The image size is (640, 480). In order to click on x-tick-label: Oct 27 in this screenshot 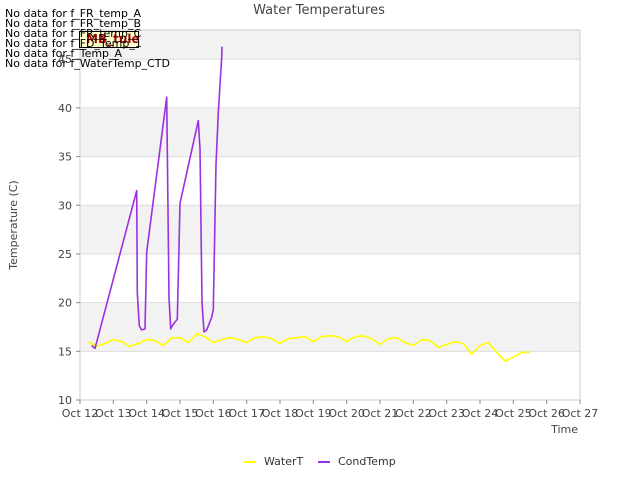, I will do `click(580, 413)`.